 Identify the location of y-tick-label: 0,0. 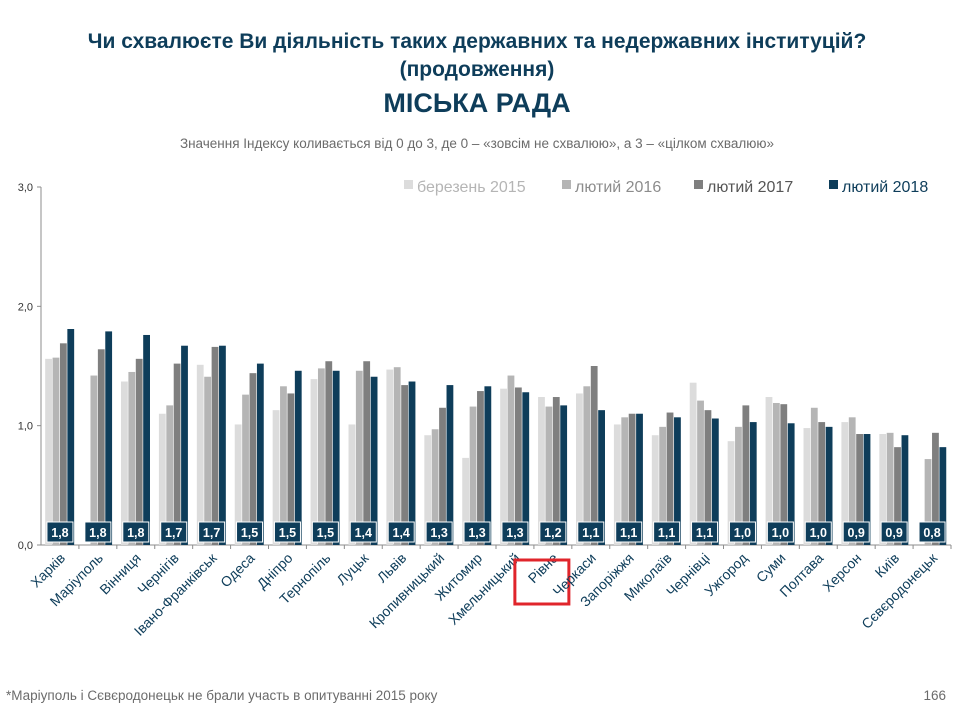
(25, 546).